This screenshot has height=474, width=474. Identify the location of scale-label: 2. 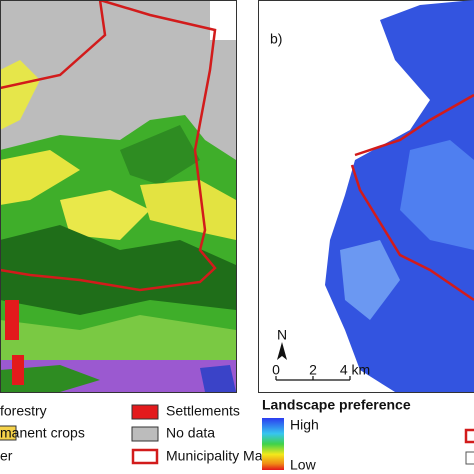
(313, 370).